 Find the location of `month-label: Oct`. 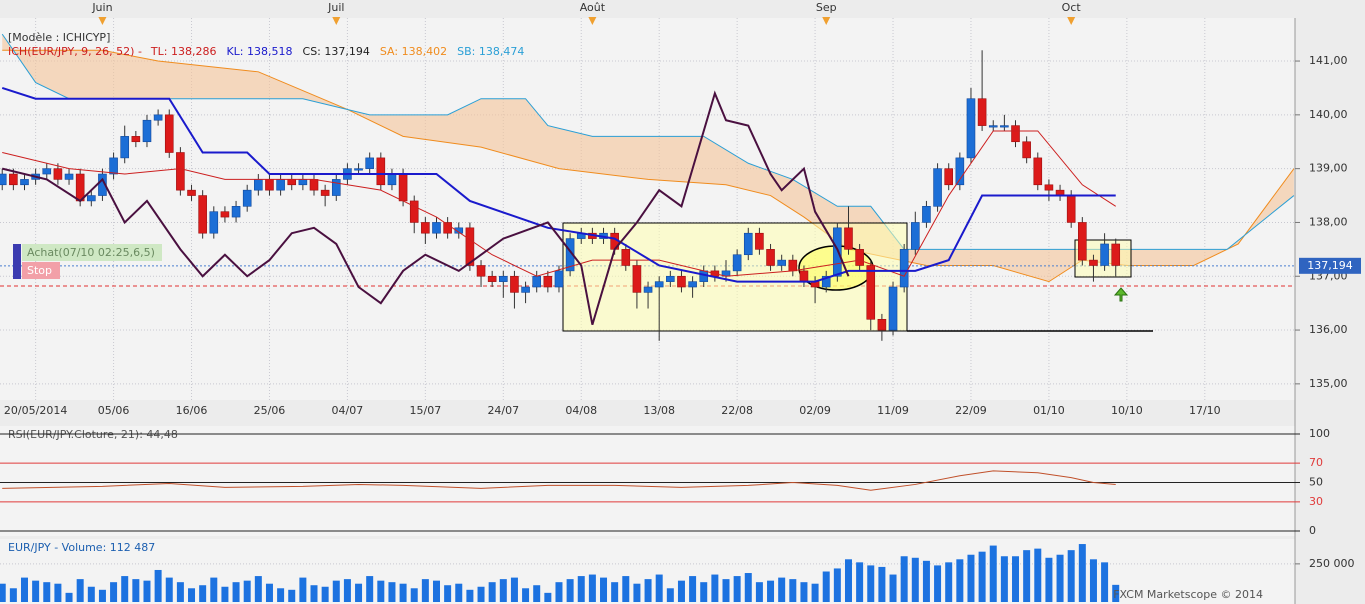

month-label: Oct is located at coordinates (1072, 7).